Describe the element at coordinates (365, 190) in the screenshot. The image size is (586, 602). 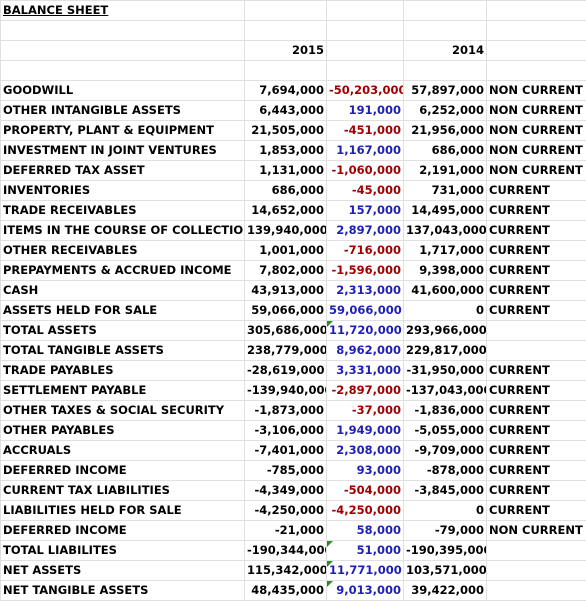
I see `change-value: -45,000` at that location.